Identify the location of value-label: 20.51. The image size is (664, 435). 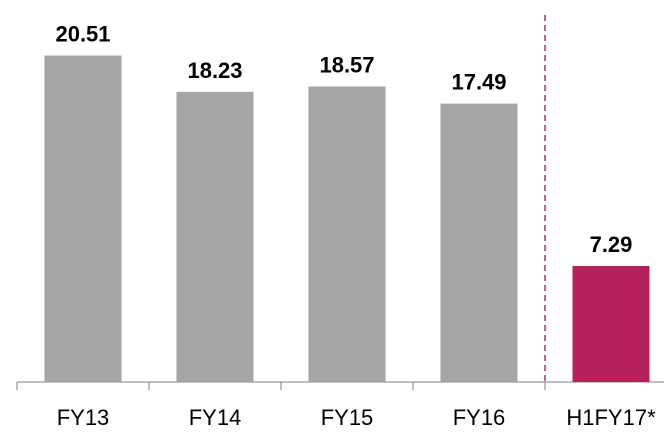
(82, 34).